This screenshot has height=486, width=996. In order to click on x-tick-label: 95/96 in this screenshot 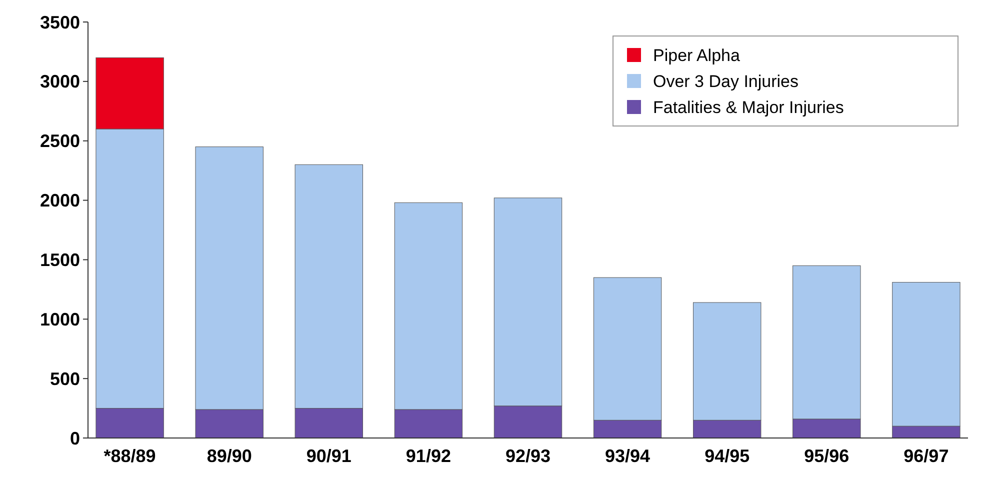, I will do `click(827, 456)`.